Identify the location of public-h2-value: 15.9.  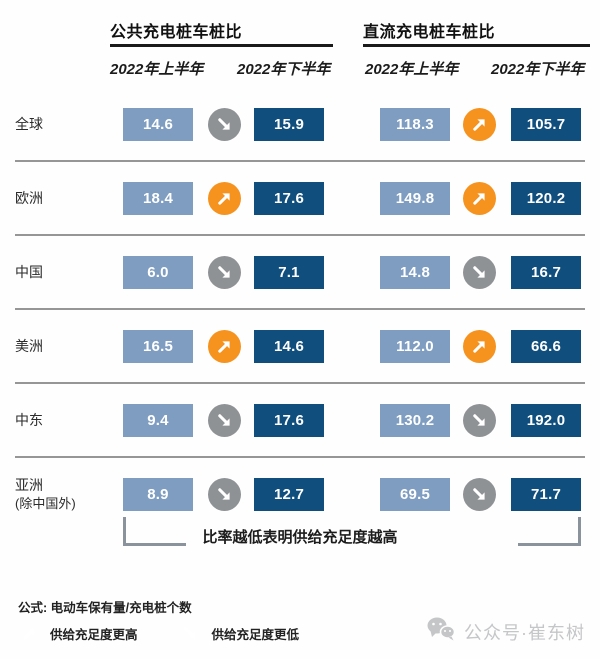
(289, 124).